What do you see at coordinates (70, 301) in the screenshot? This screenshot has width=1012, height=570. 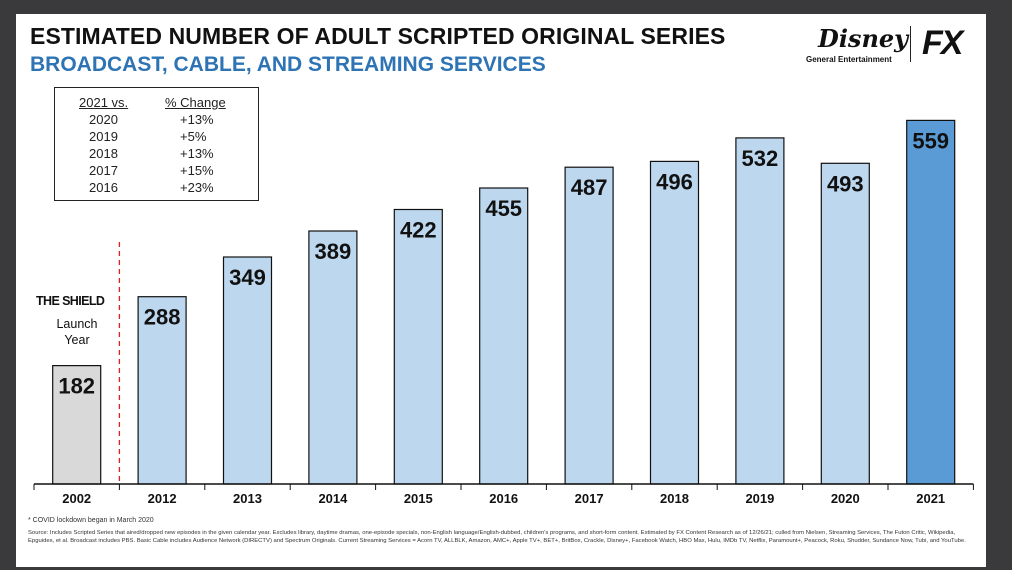 I see `the-shield-annotation: THE SHIELD` at bounding box center [70, 301].